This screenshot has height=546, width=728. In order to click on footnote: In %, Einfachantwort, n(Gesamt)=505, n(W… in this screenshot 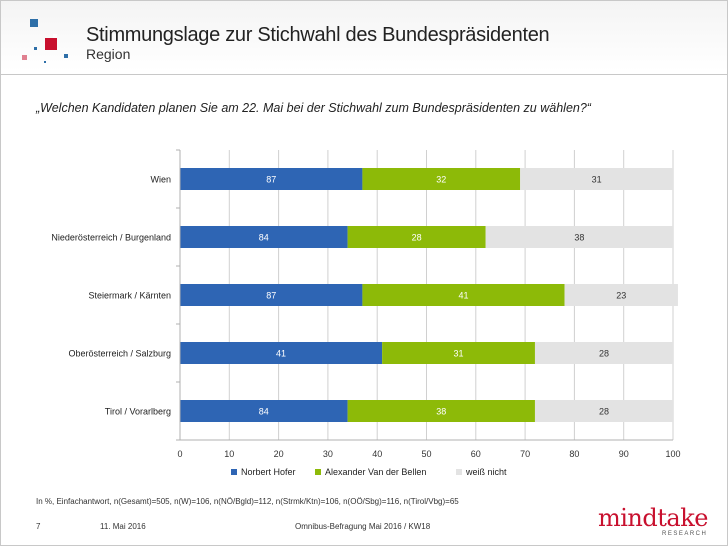, I will do `click(247, 501)`.